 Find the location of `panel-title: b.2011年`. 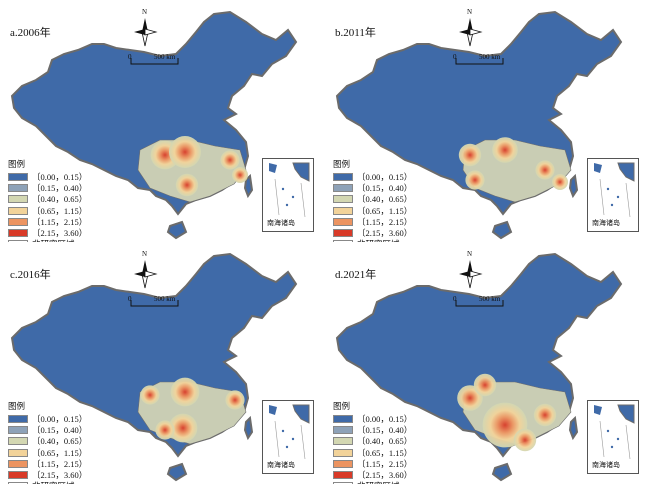

panel-title: b.2011年 is located at coordinates (355, 33).